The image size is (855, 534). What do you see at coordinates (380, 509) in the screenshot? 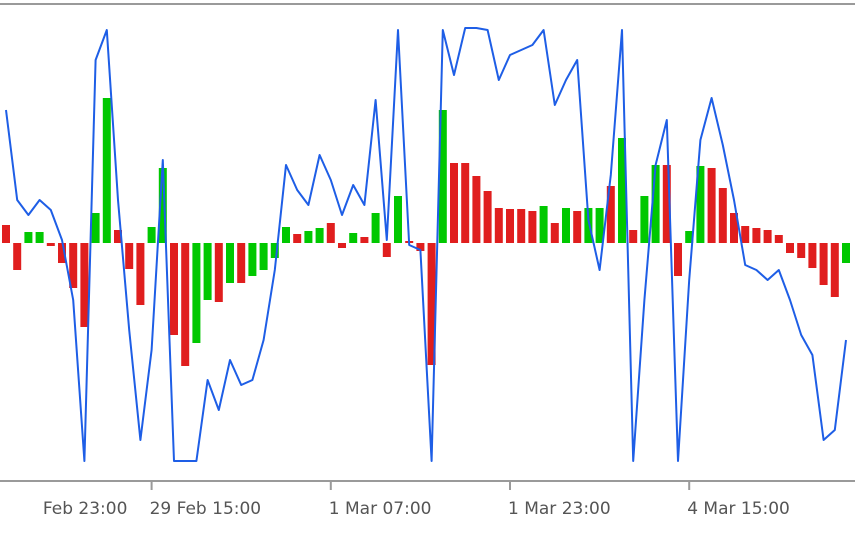
I see `x-tick-label: 1 Mar 07:00` at bounding box center [380, 509].